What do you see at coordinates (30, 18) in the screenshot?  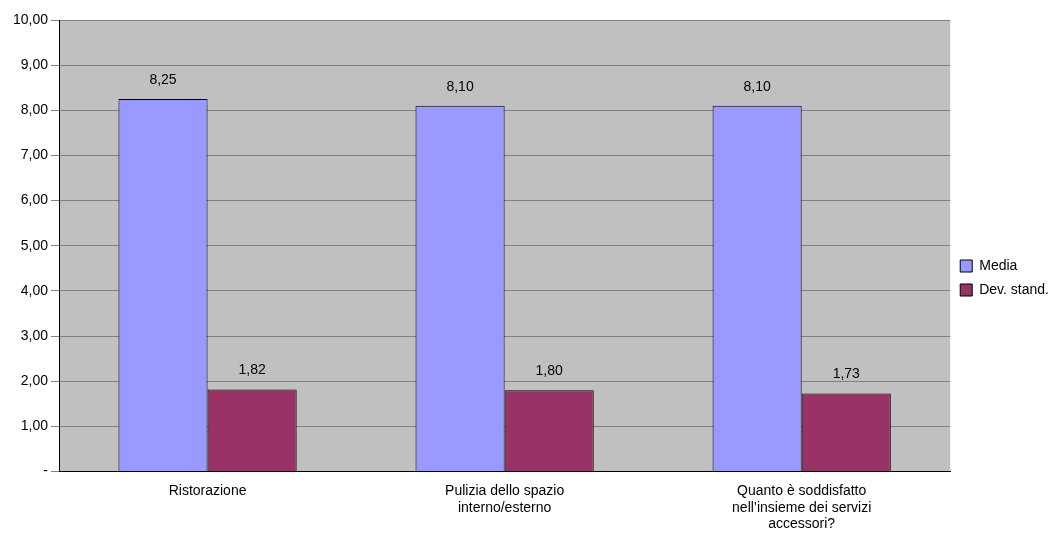 I see `y-tick-label: 10,00` at bounding box center [30, 18].